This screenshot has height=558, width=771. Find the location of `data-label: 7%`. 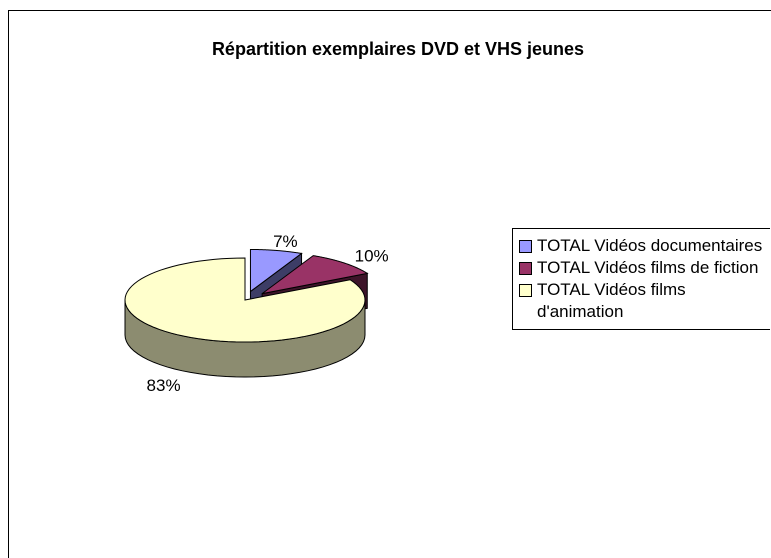

data-label: 7% is located at coordinates (285, 241).